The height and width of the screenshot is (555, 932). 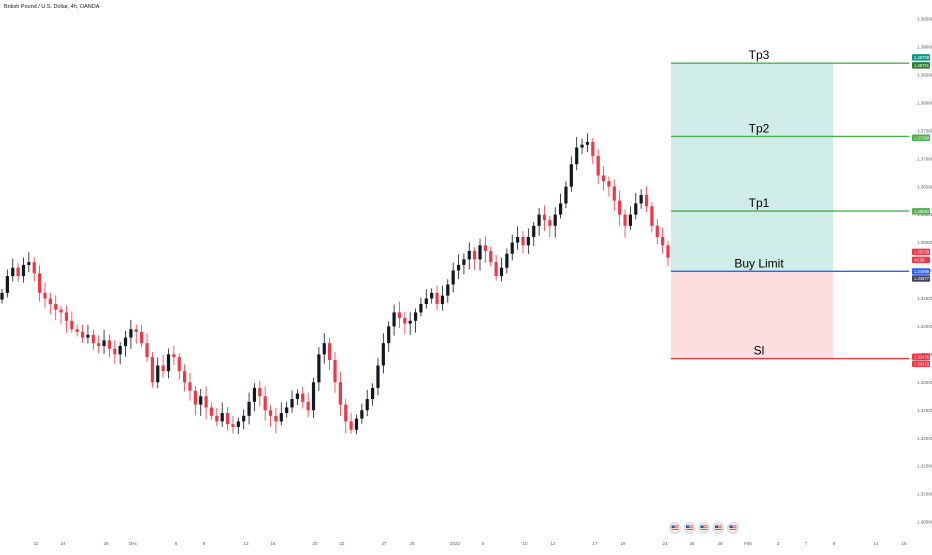 What do you see at coordinates (876, 543) in the screenshot?
I see `time-tick-label: 14` at bounding box center [876, 543].